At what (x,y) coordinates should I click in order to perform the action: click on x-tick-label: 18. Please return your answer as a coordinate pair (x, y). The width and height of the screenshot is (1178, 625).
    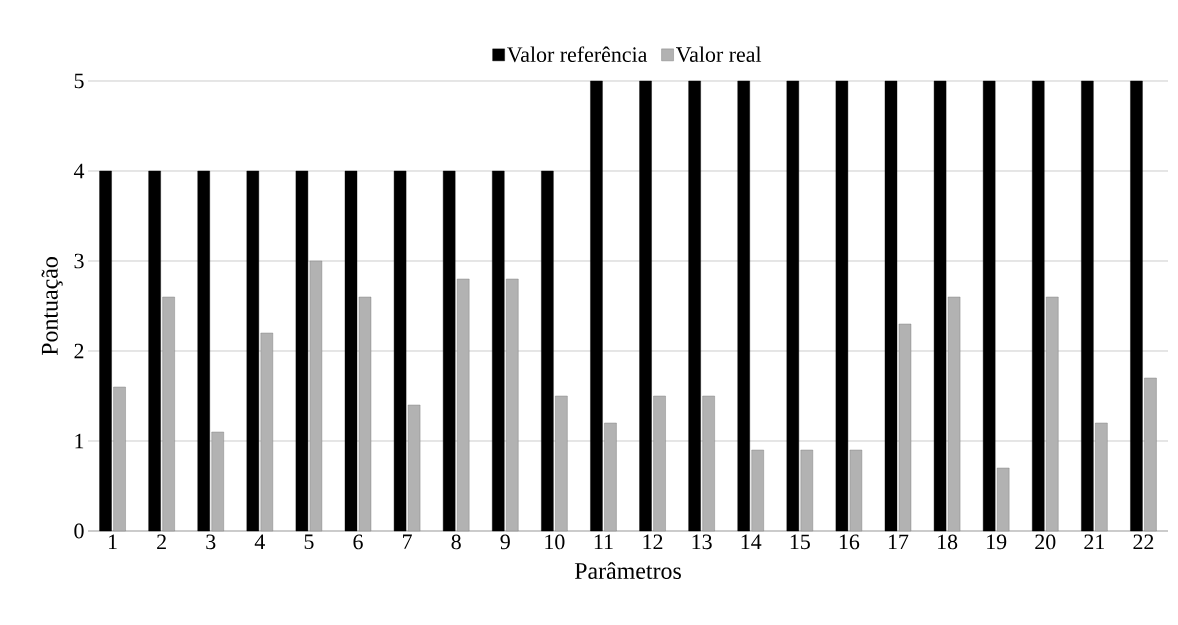
    Looking at the image, I should click on (948, 542).